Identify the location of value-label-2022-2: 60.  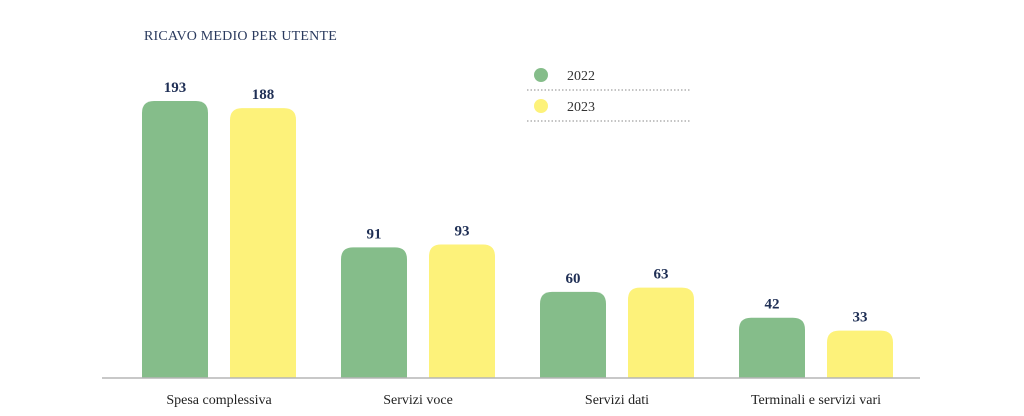
(573, 279).